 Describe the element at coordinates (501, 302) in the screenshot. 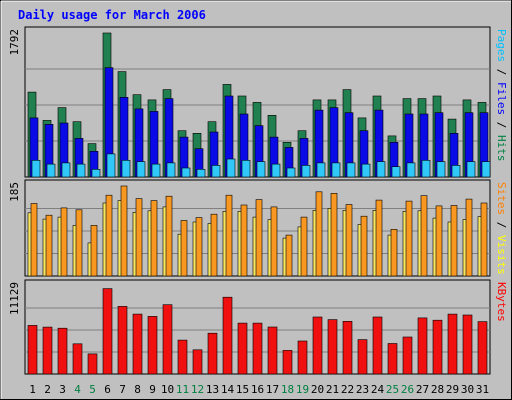

I see `legend-entry: KBytes` at that location.